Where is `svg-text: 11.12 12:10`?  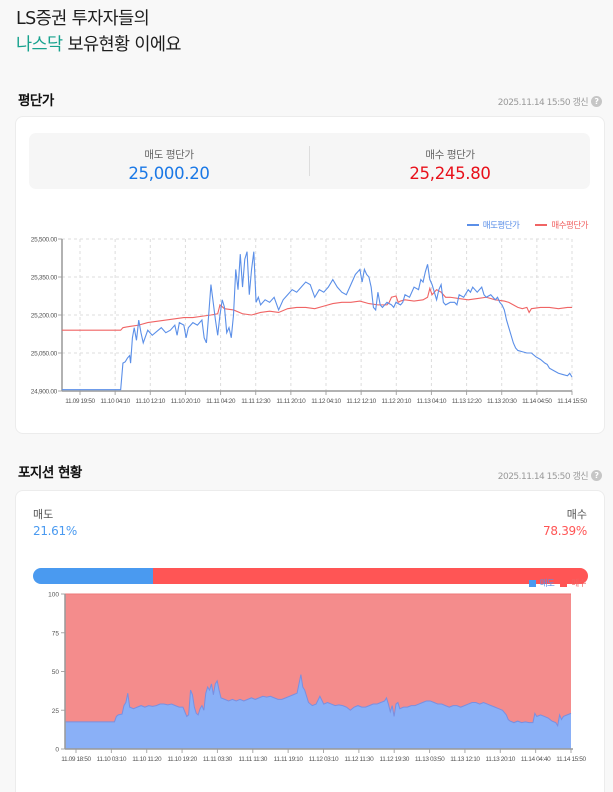
svg-text: 11.12 12:10 is located at coordinates (361, 401).